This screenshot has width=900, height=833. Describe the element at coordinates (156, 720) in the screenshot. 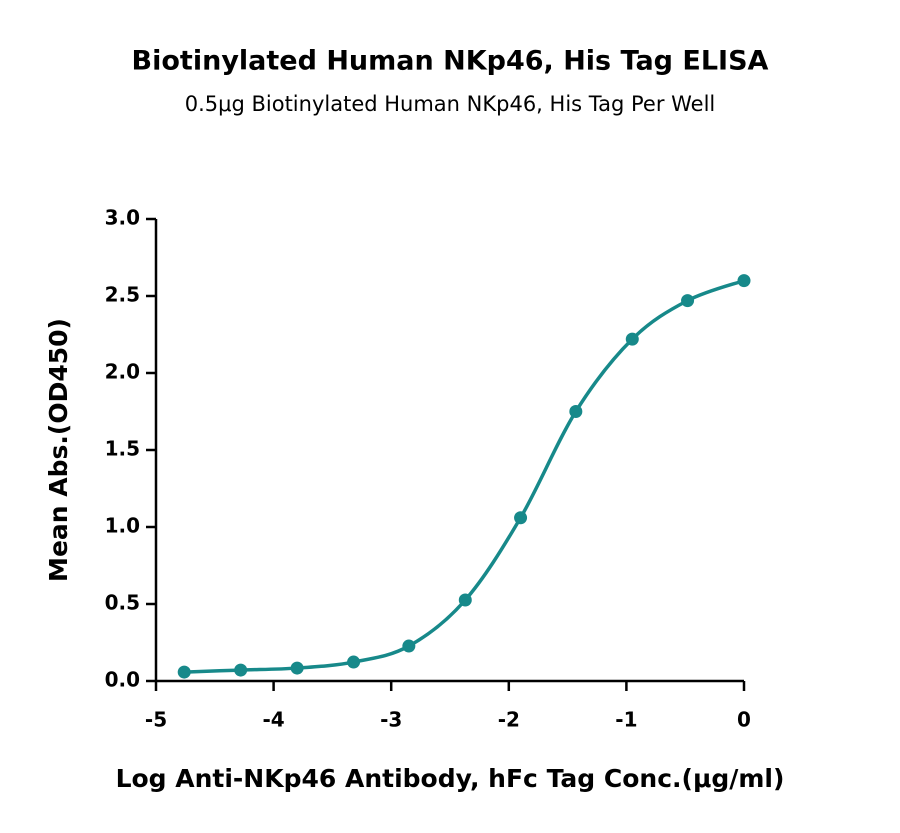

I see `x-tick-label: -5` at that location.